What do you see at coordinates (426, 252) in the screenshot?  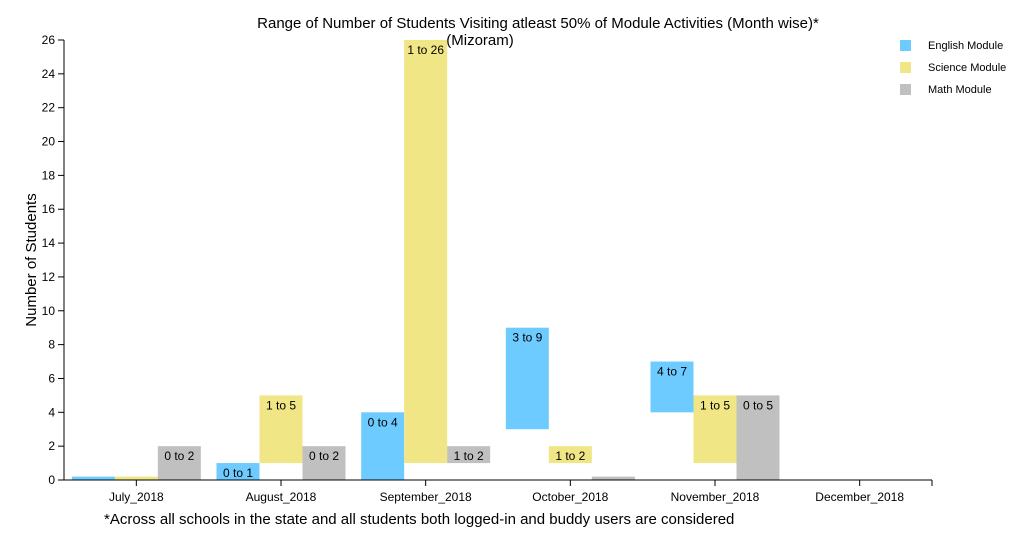 I see `bar-science-module-september_2018` at bounding box center [426, 252].